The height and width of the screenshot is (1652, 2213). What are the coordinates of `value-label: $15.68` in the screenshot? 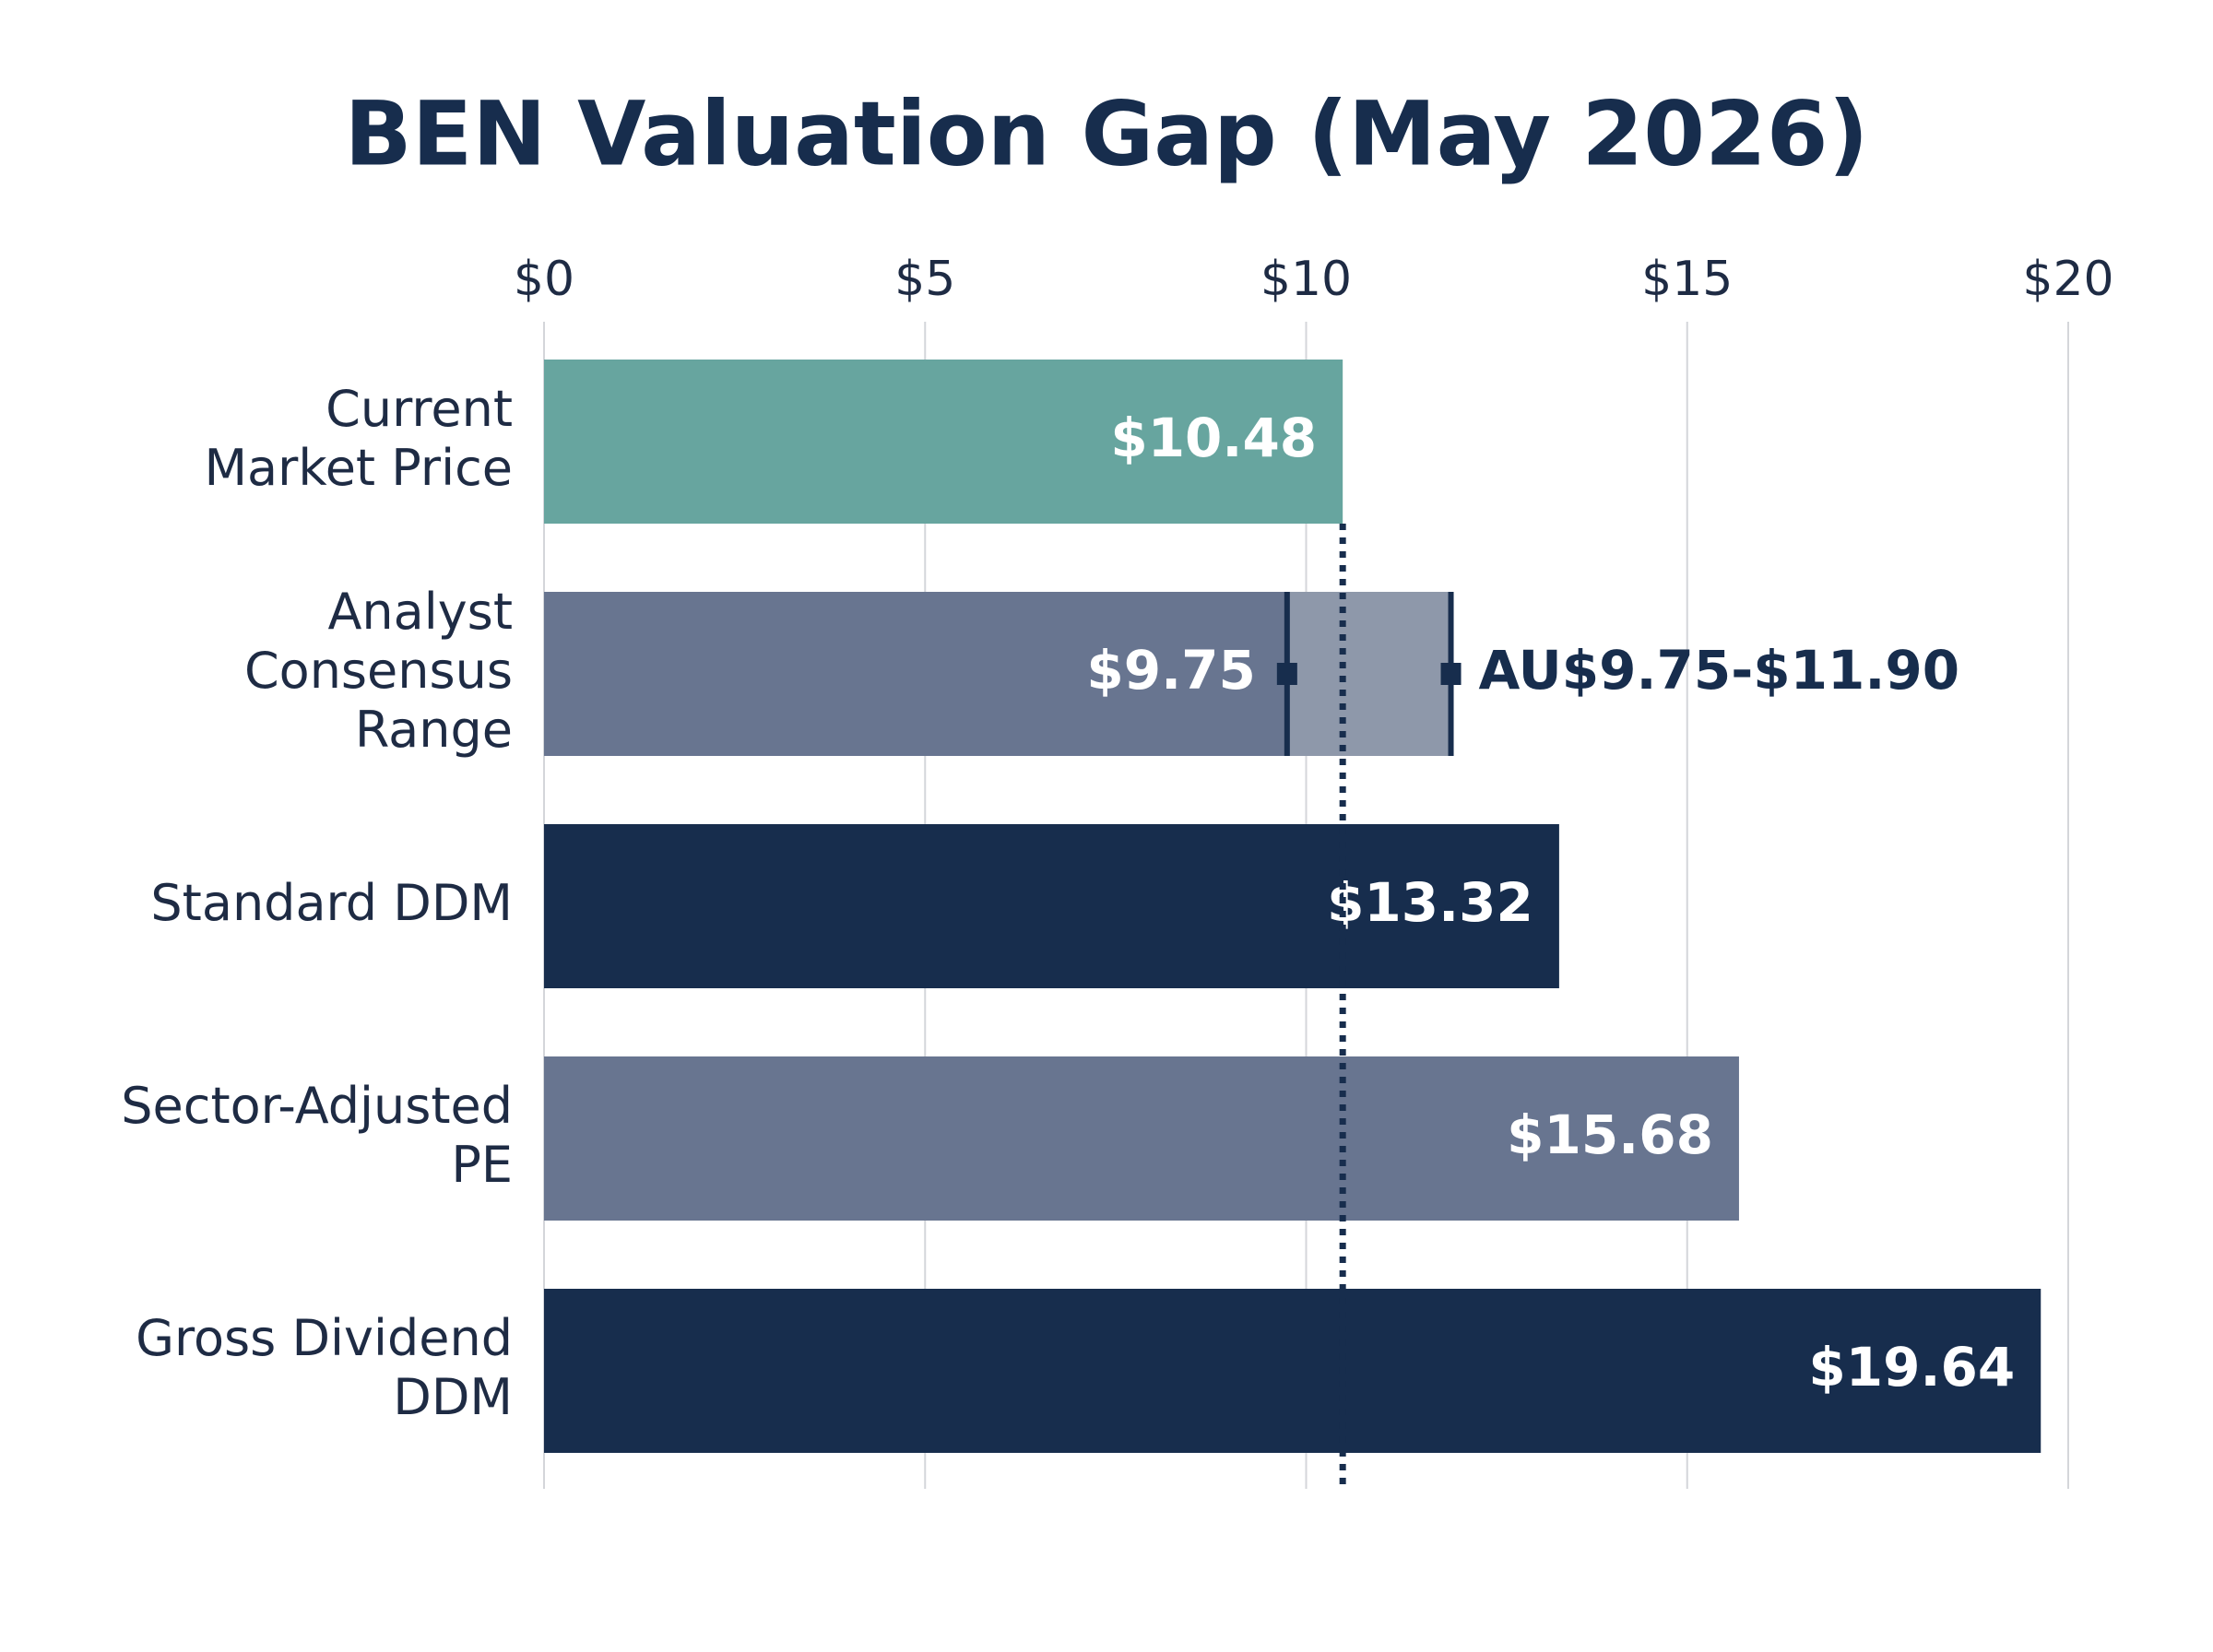 It's located at (1610, 1134).